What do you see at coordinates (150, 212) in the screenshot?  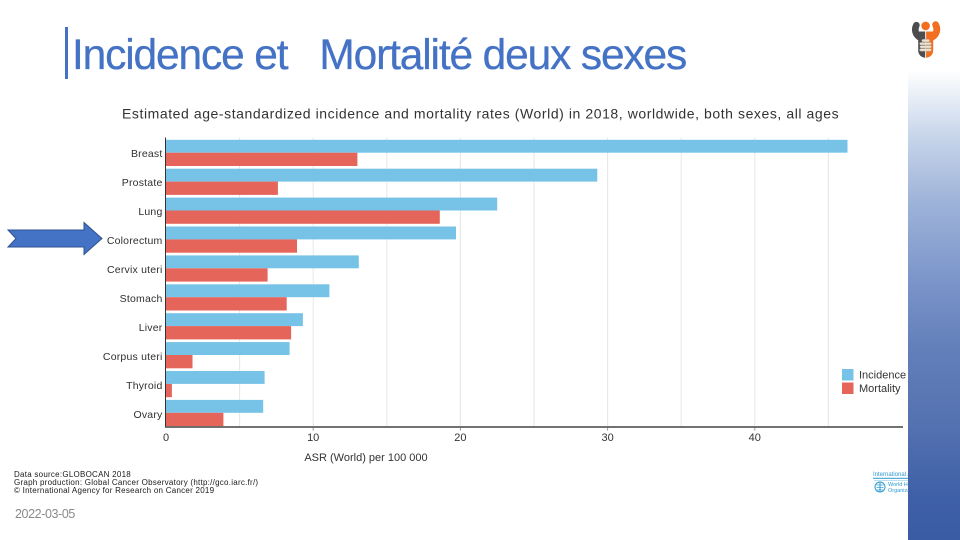 I see `svg-text: Lung` at bounding box center [150, 212].